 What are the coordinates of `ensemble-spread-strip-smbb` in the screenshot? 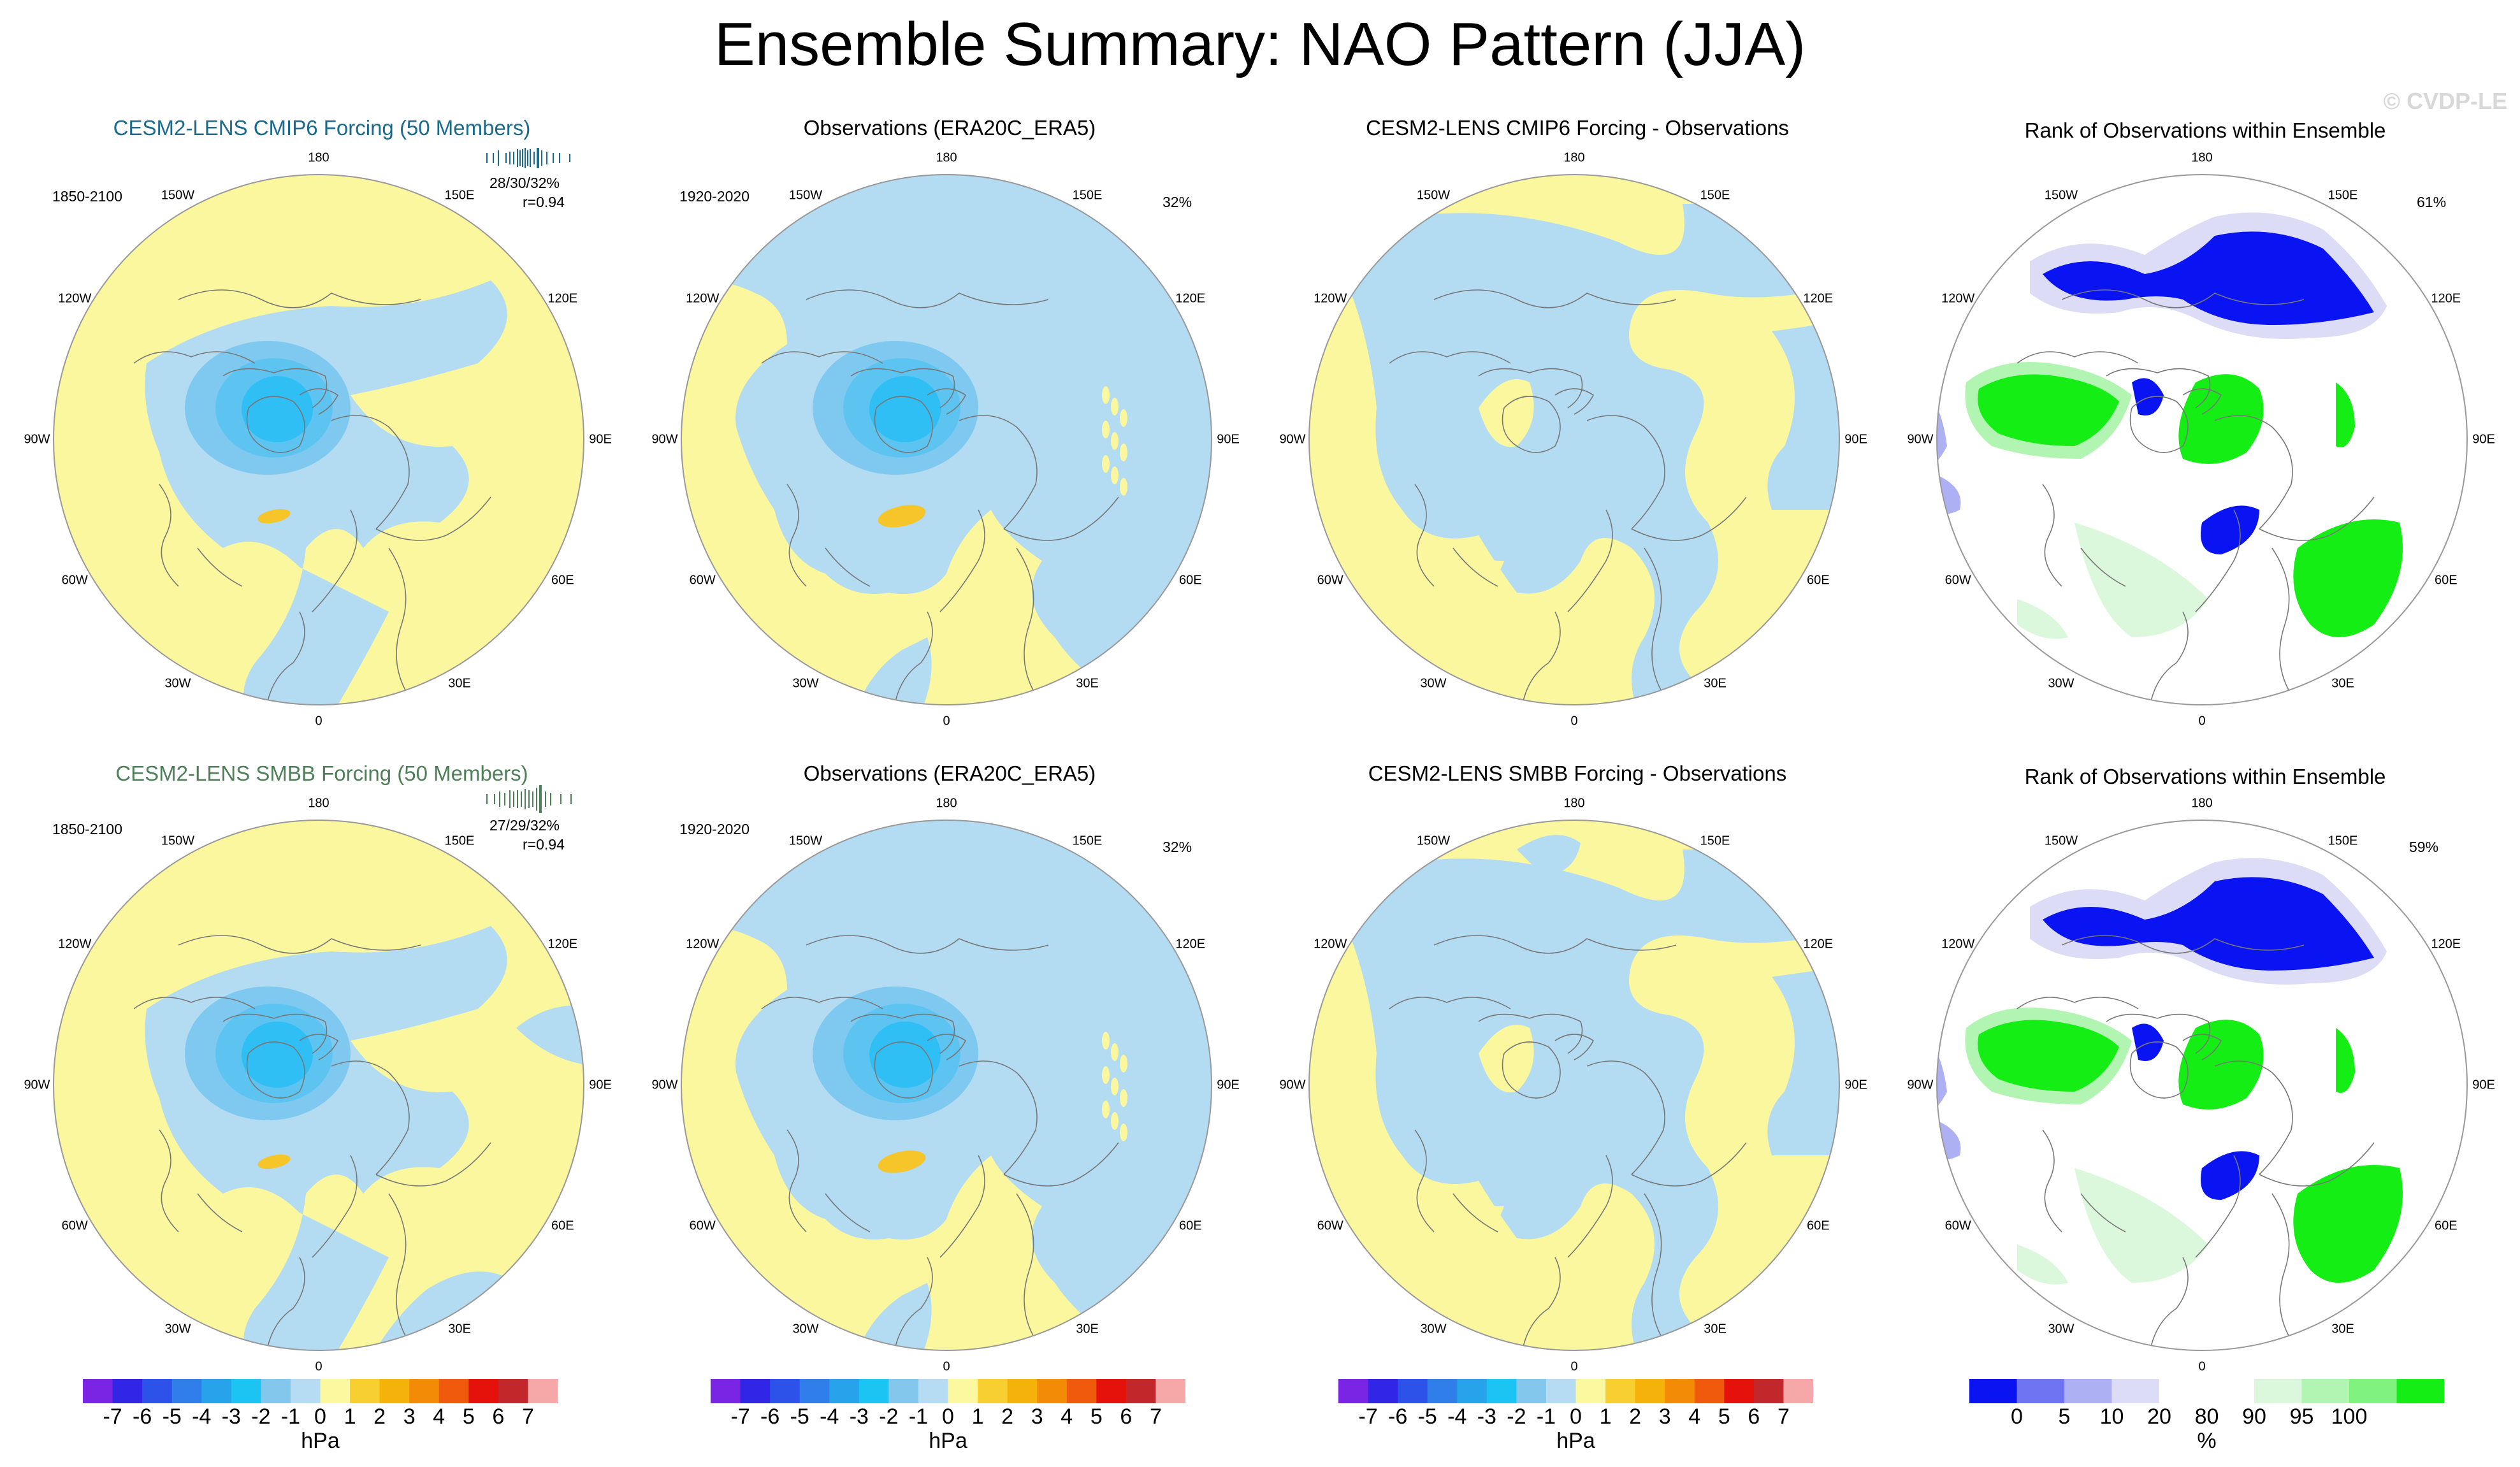 It's located at (529, 799).